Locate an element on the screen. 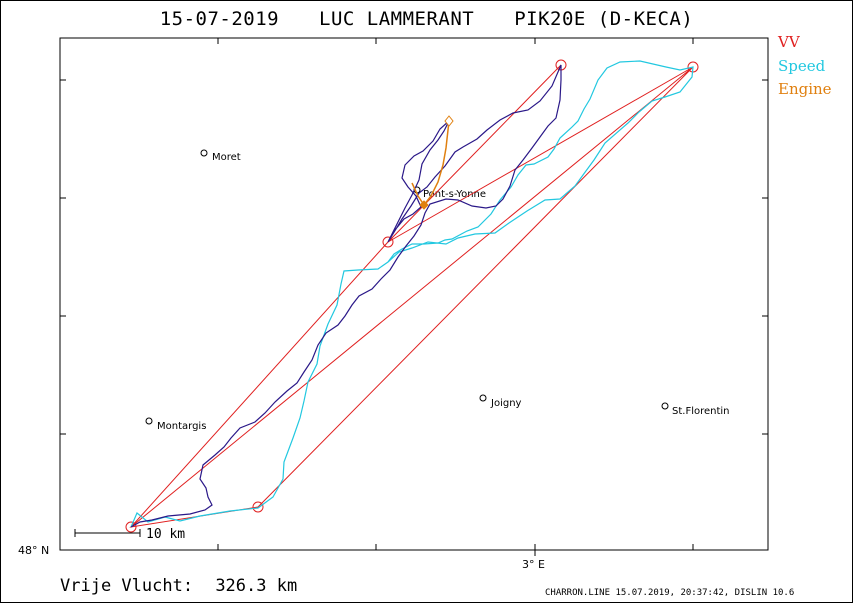  city-montargis: Montargis is located at coordinates (175, 424).